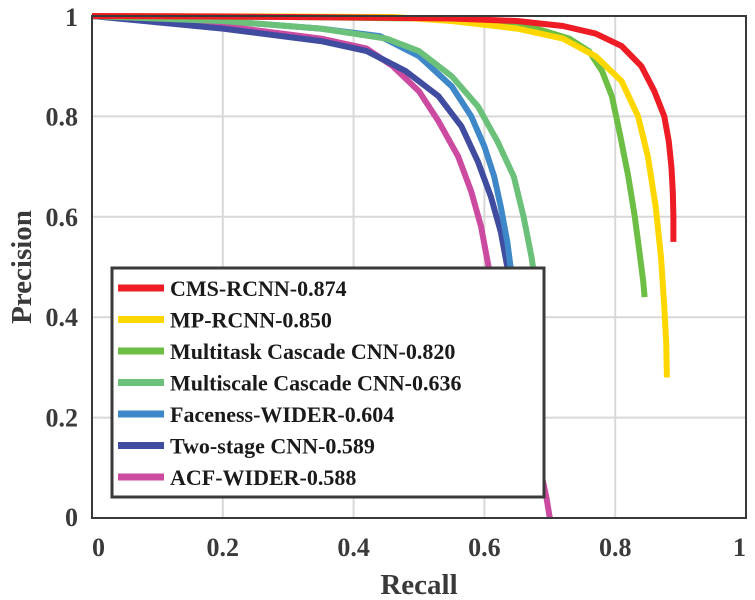 The image size is (755, 600). Describe the element at coordinates (739, 547) in the screenshot. I see `x-tick-label: 1` at that location.